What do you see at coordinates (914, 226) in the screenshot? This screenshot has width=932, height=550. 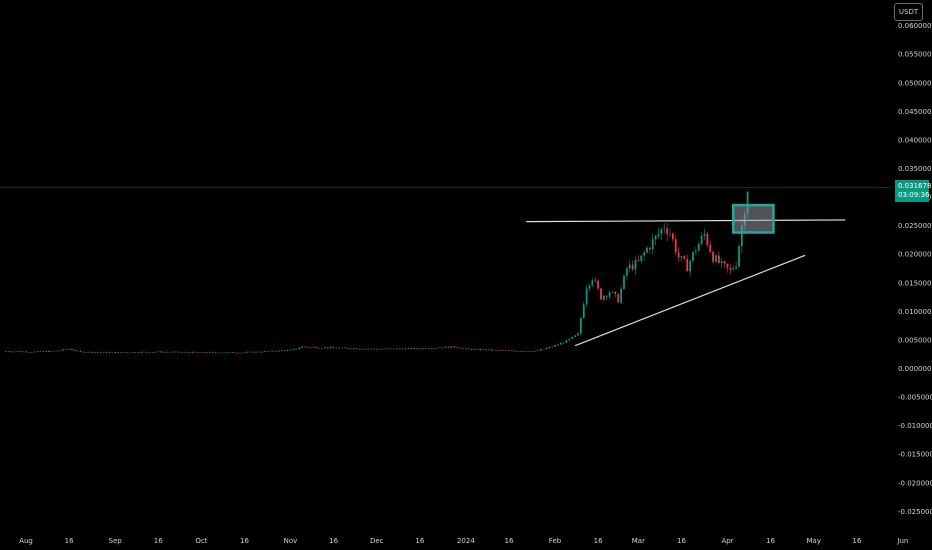 I see `y-tick-label: 0.025000` at bounding box center [914, 226].